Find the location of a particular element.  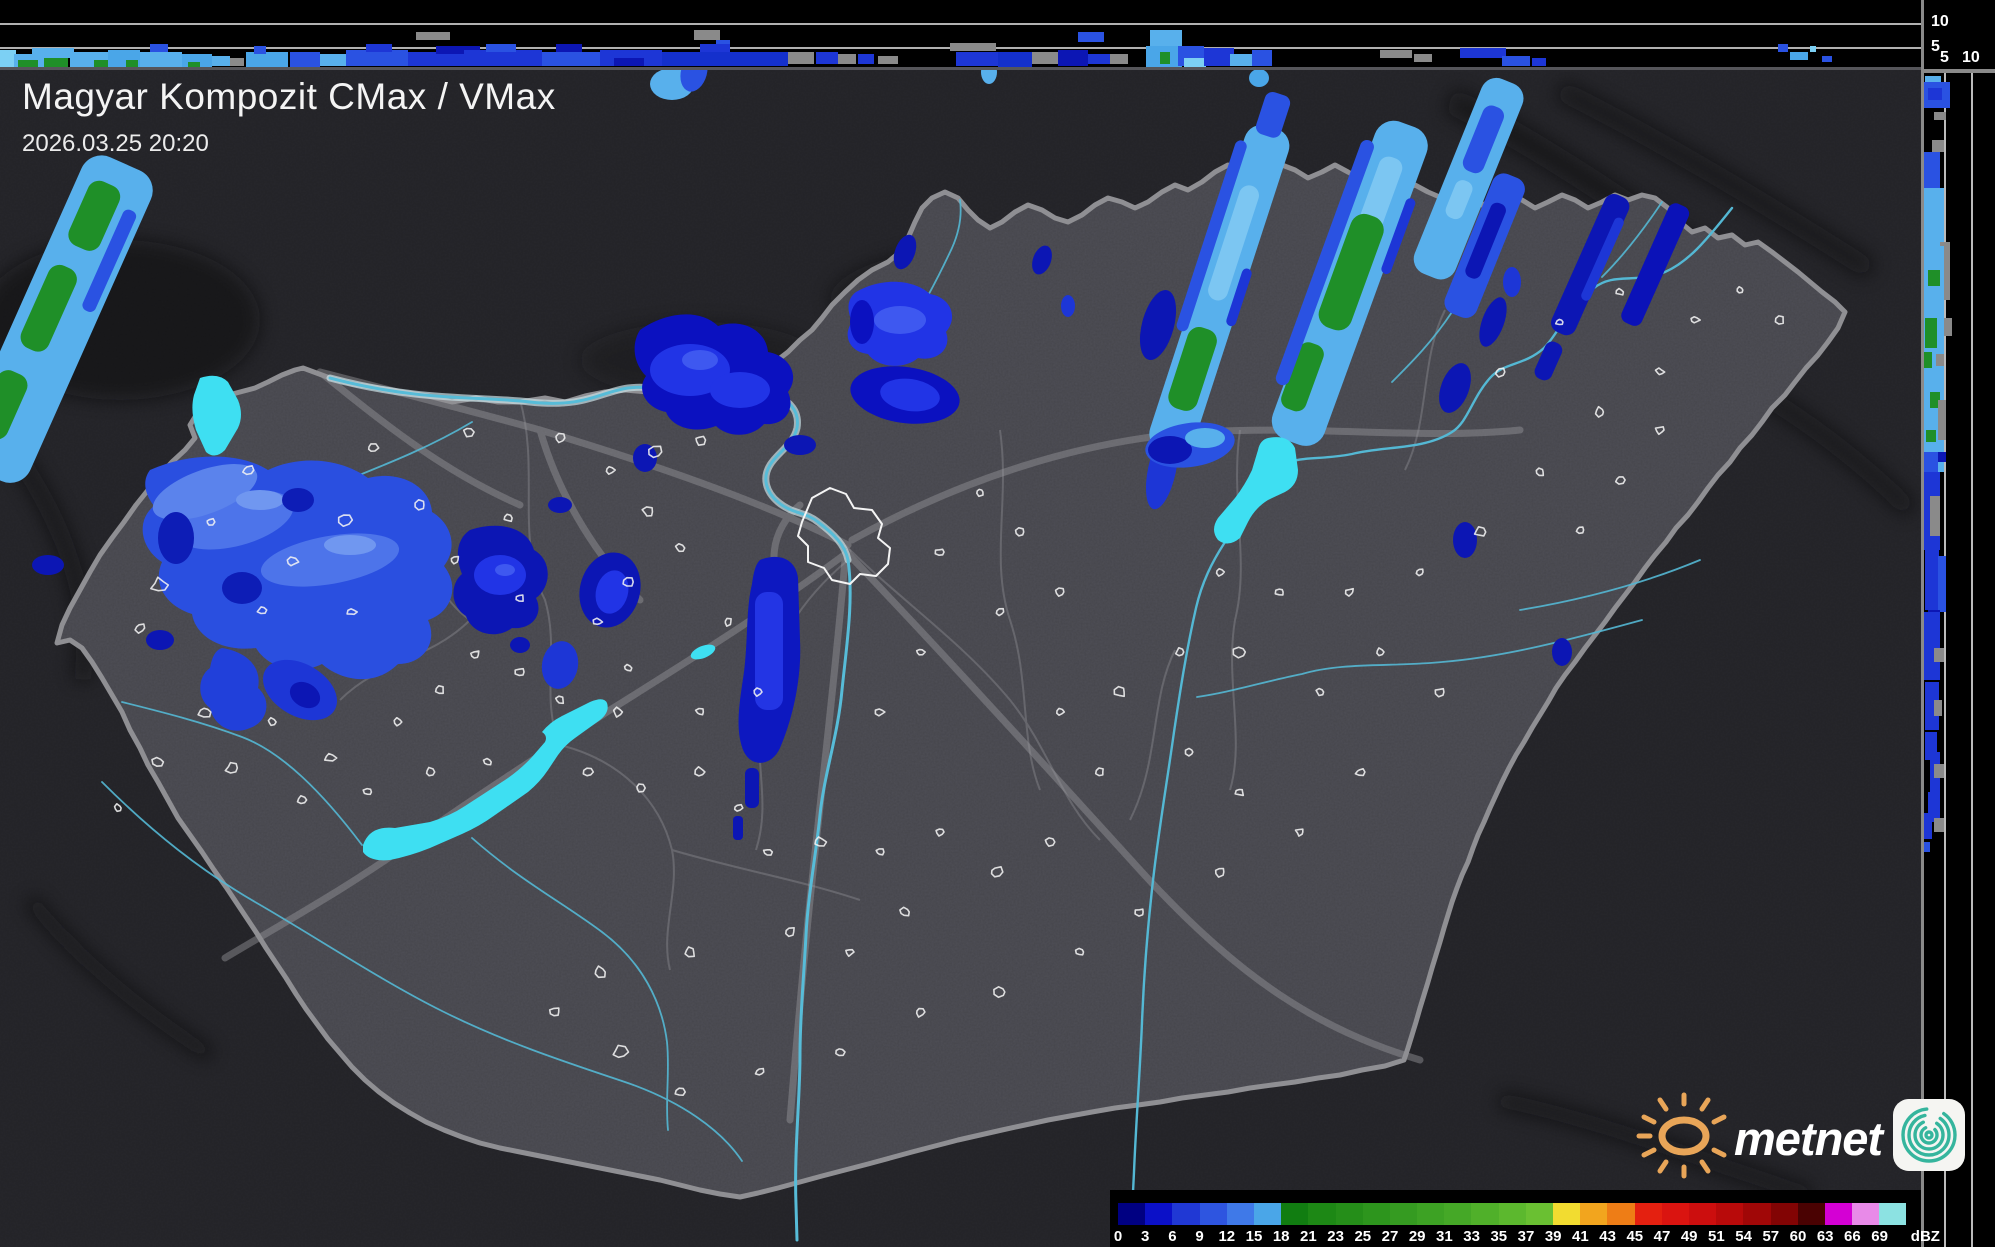

top-axis-5km-label: 5 is located at coordinates (1935, 46).